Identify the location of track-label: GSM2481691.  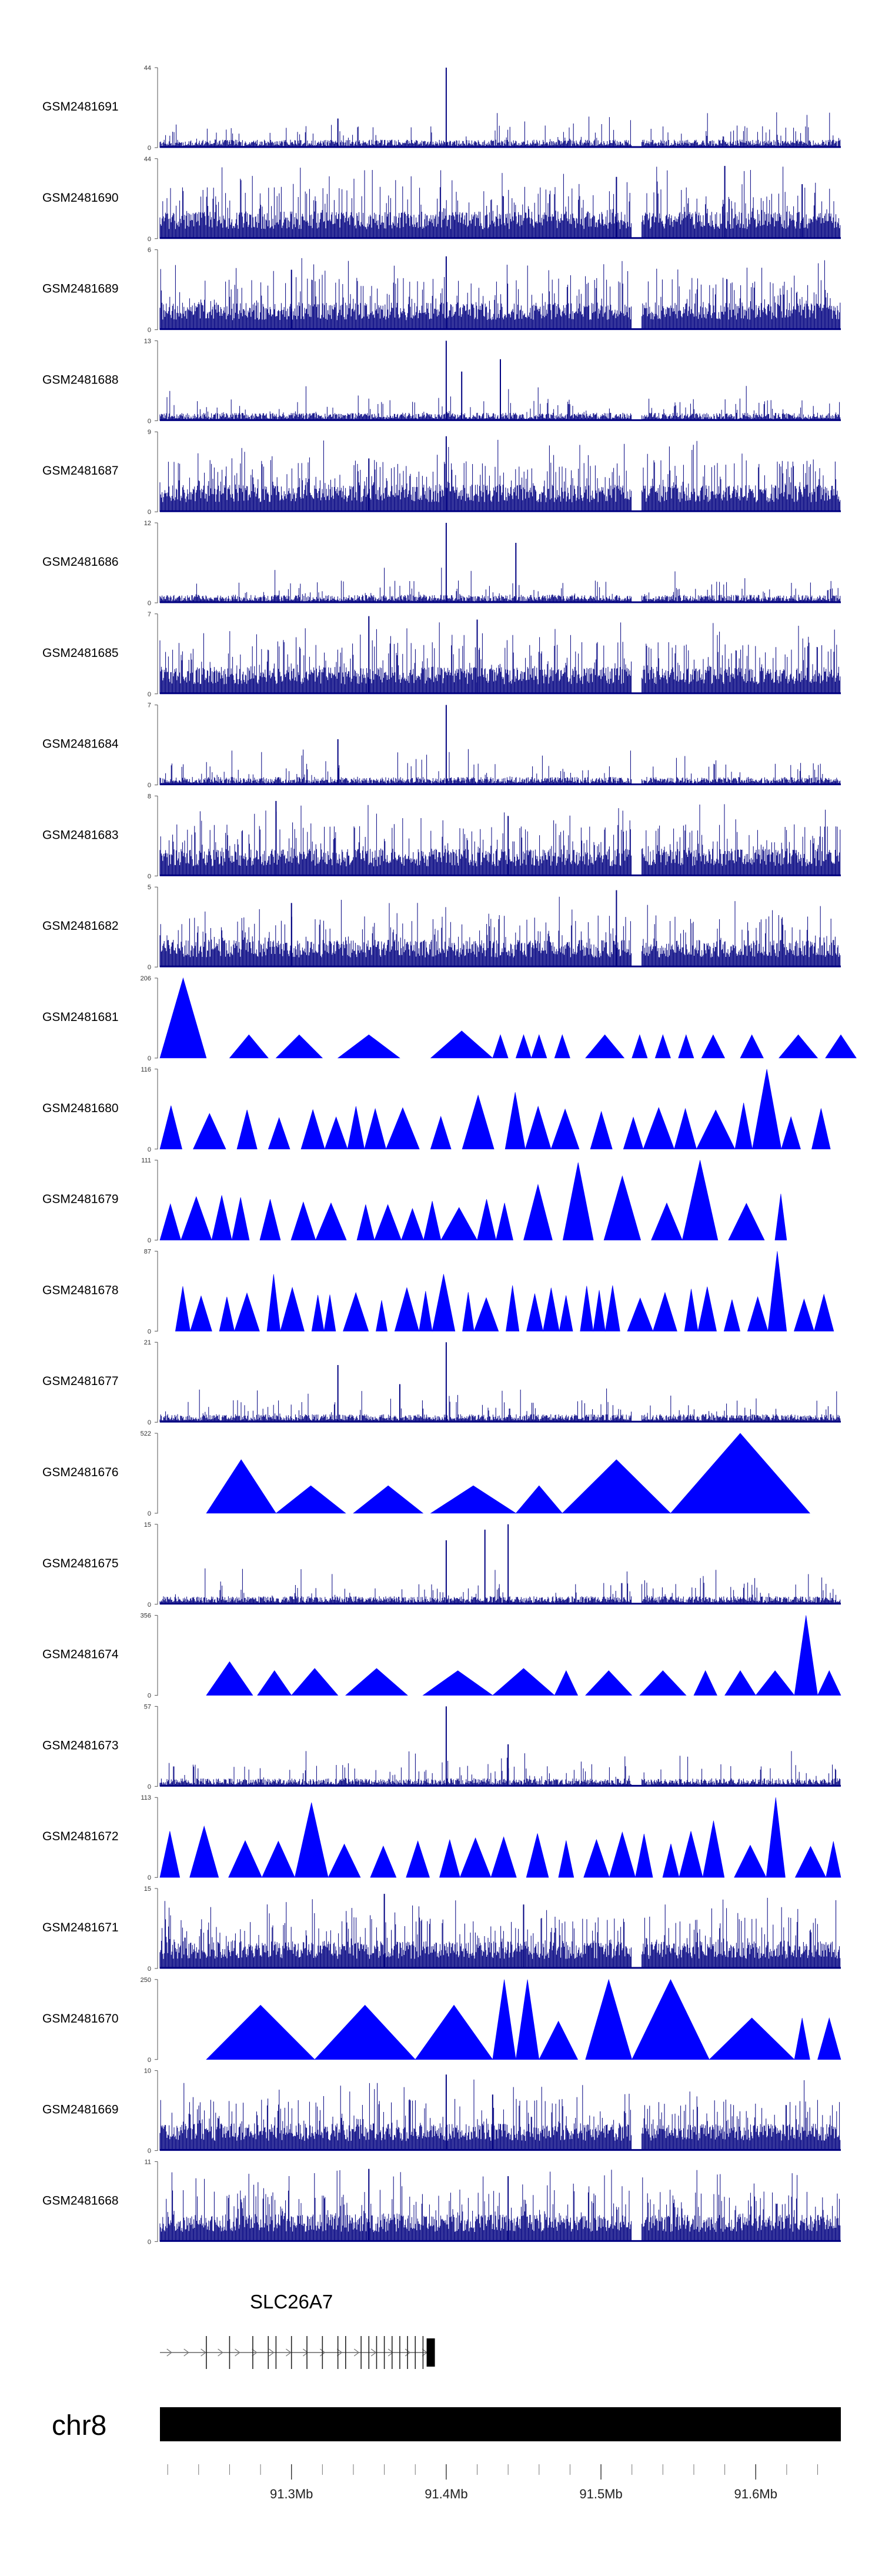
(80, 107).